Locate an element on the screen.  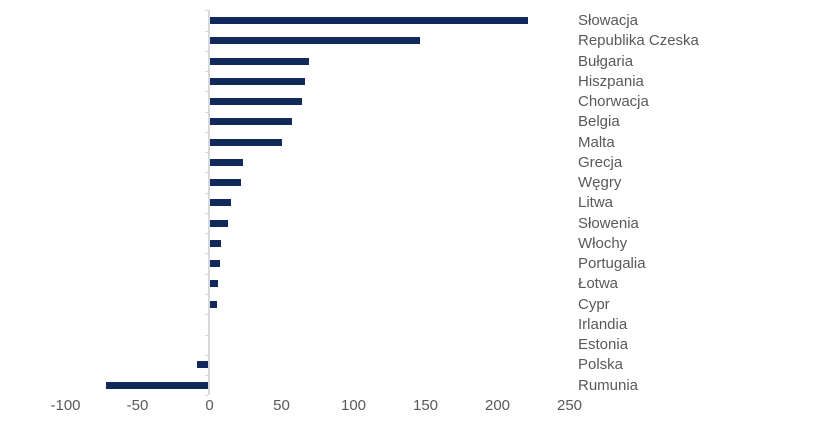
category-axis-line is located at coordinates (209, 203).